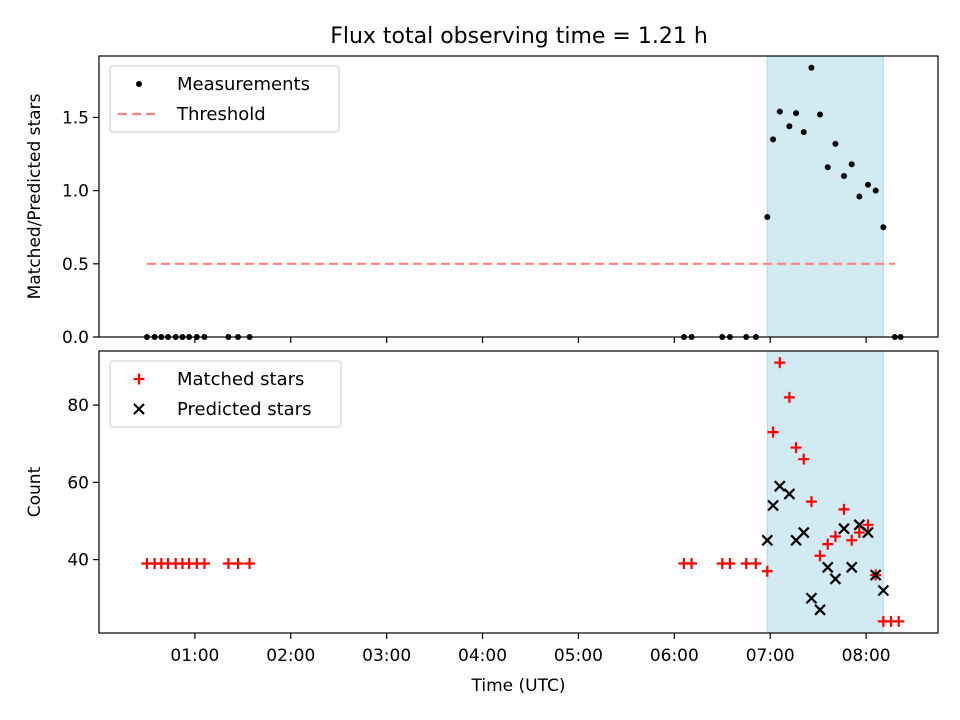  What do you see at coordinates (244, 409) in the screenshot?
I see `legend-label: Predicted stars` at bounding box center [244, 409].